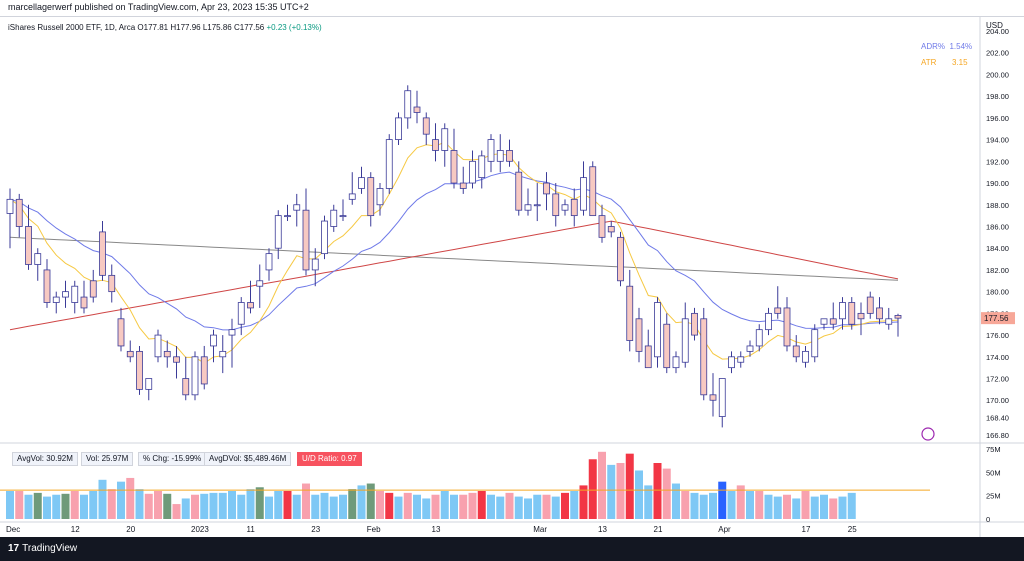  I want to click on time-tick-label: Feb, so click(374, 529).